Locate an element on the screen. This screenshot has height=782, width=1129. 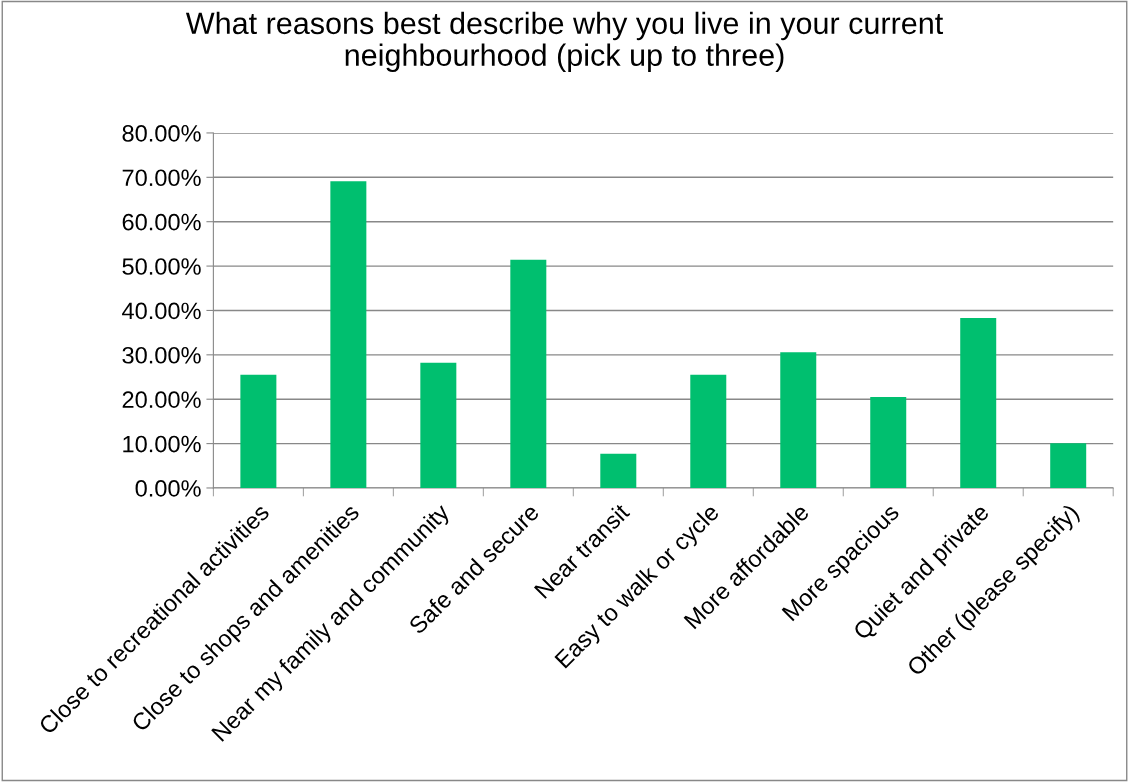
y-tick-label: 30.00% is located at coordinates (161, 355).